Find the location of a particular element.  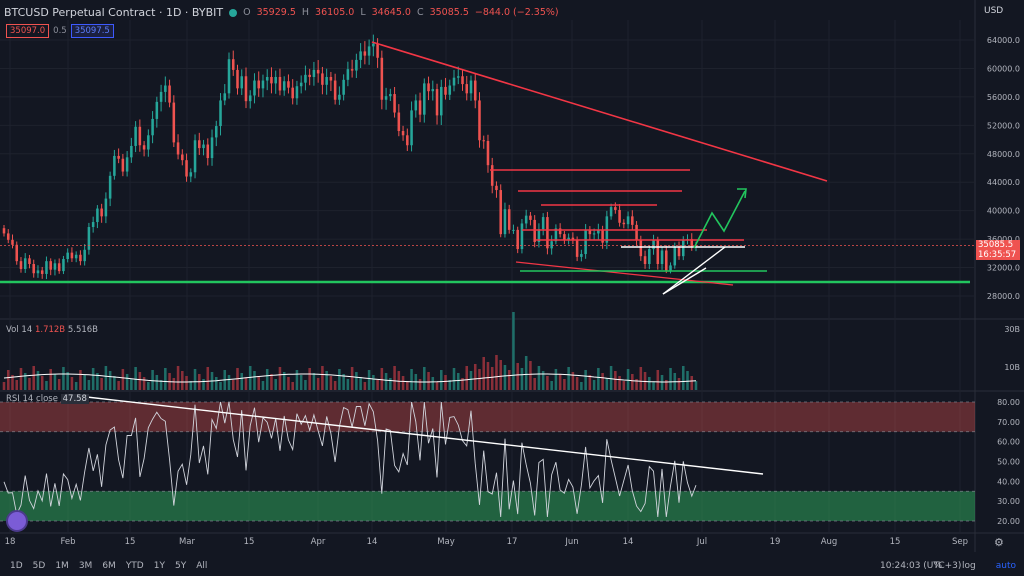

rsi-line is located at coordinates (350, 459).